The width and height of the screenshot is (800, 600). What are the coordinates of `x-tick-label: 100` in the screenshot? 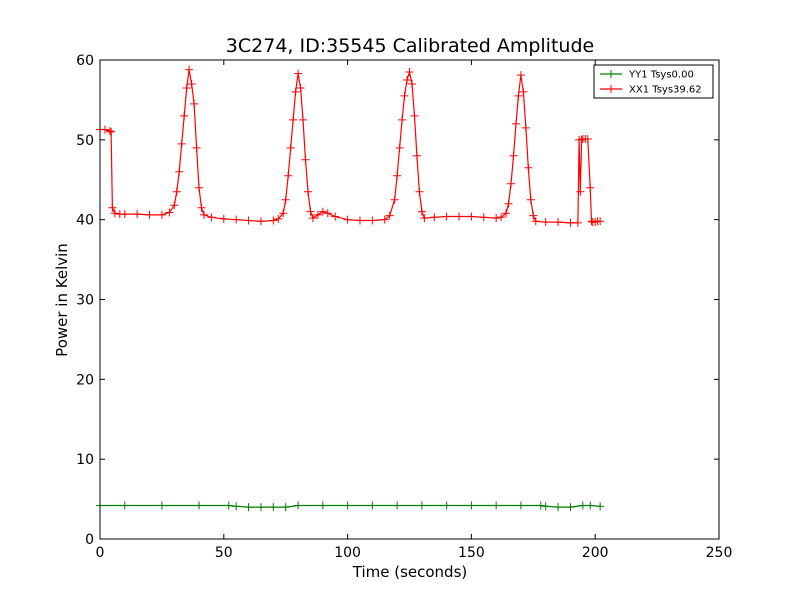 It's located at (347, 553).